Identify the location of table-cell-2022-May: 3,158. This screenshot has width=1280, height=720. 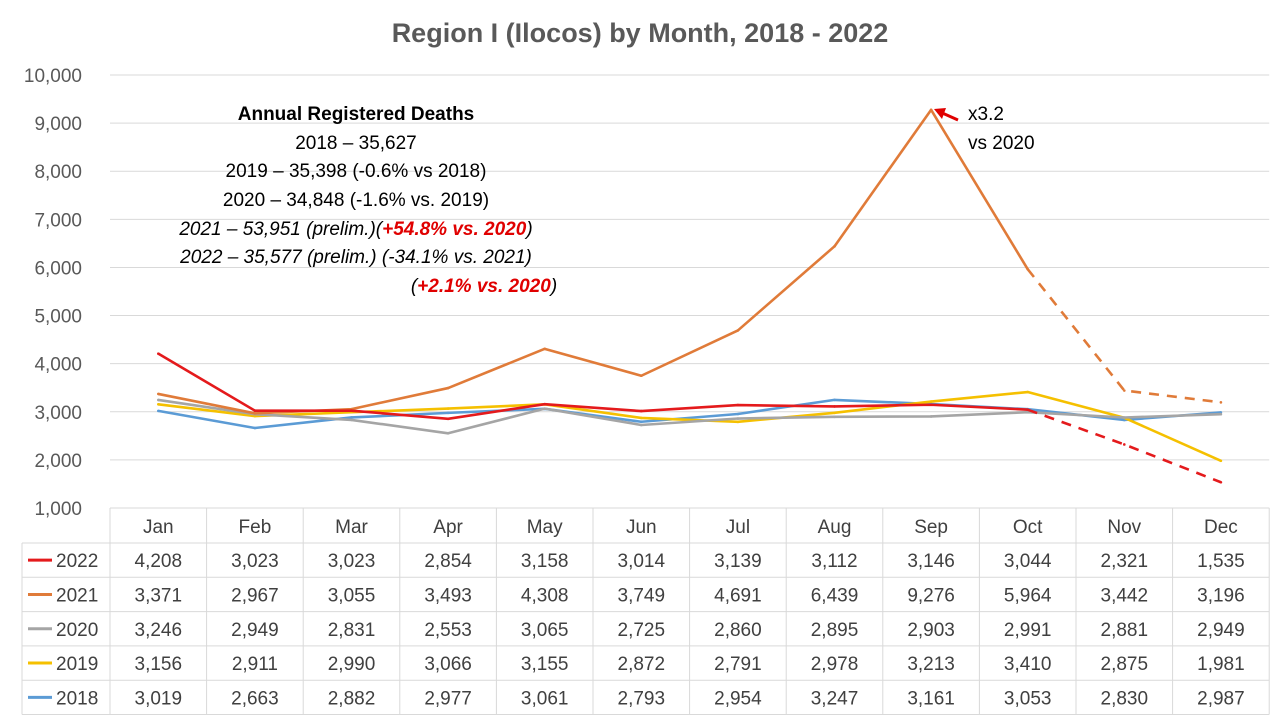
(545, 561).